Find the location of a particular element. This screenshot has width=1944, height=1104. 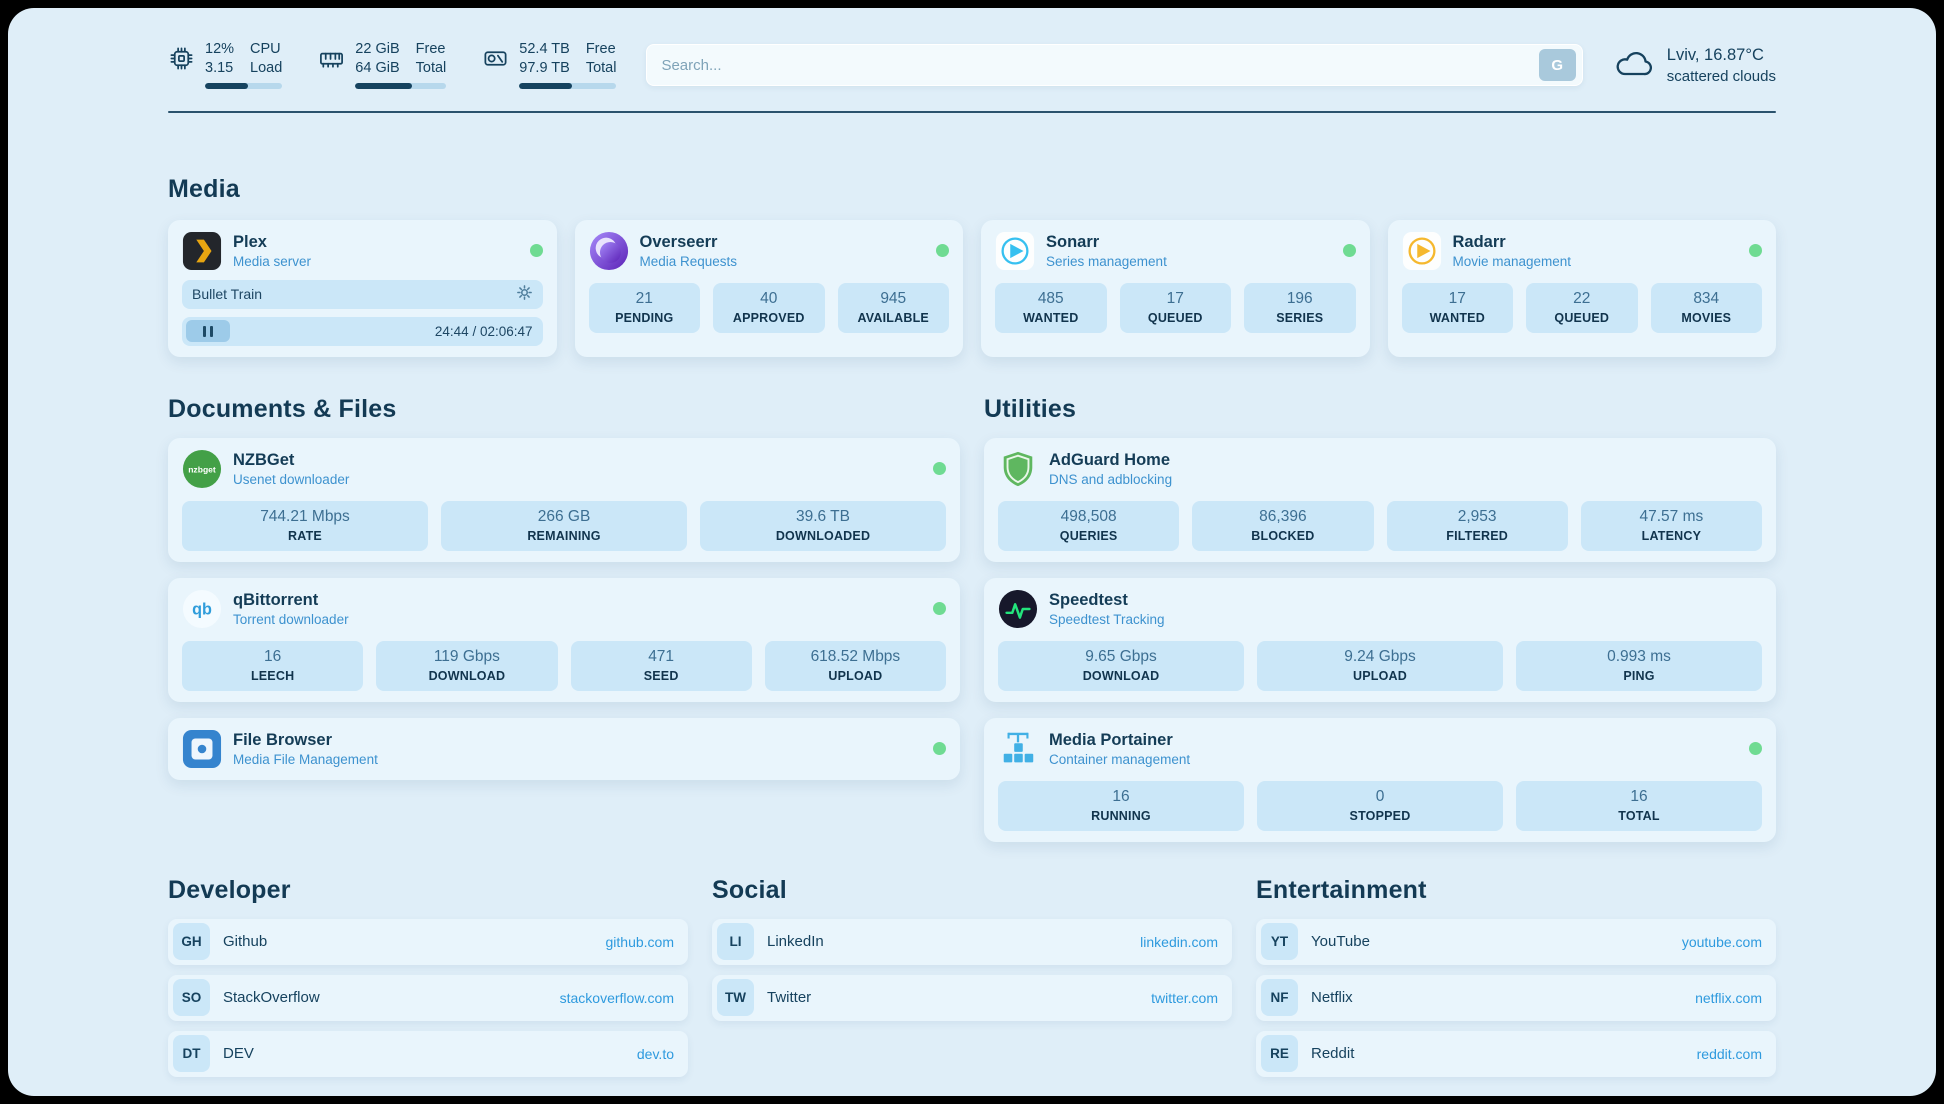

stat-blocked: 86,396 BLOCKED is located at coordinates (1283, 525).